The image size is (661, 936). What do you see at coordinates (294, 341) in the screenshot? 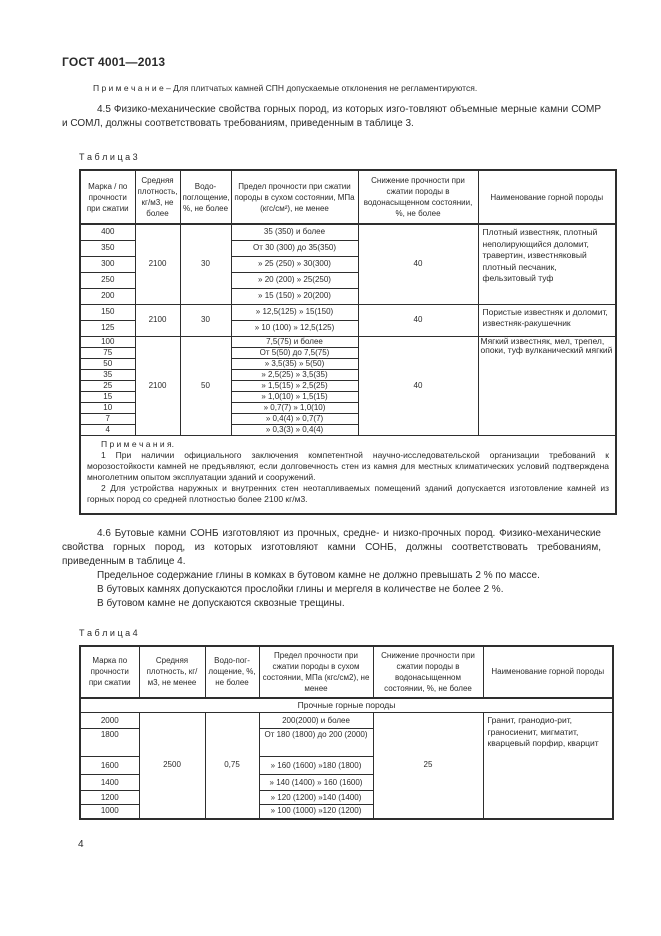
I see `strength-cell: 7,5(75) и более` at bounding box center [294, 341].